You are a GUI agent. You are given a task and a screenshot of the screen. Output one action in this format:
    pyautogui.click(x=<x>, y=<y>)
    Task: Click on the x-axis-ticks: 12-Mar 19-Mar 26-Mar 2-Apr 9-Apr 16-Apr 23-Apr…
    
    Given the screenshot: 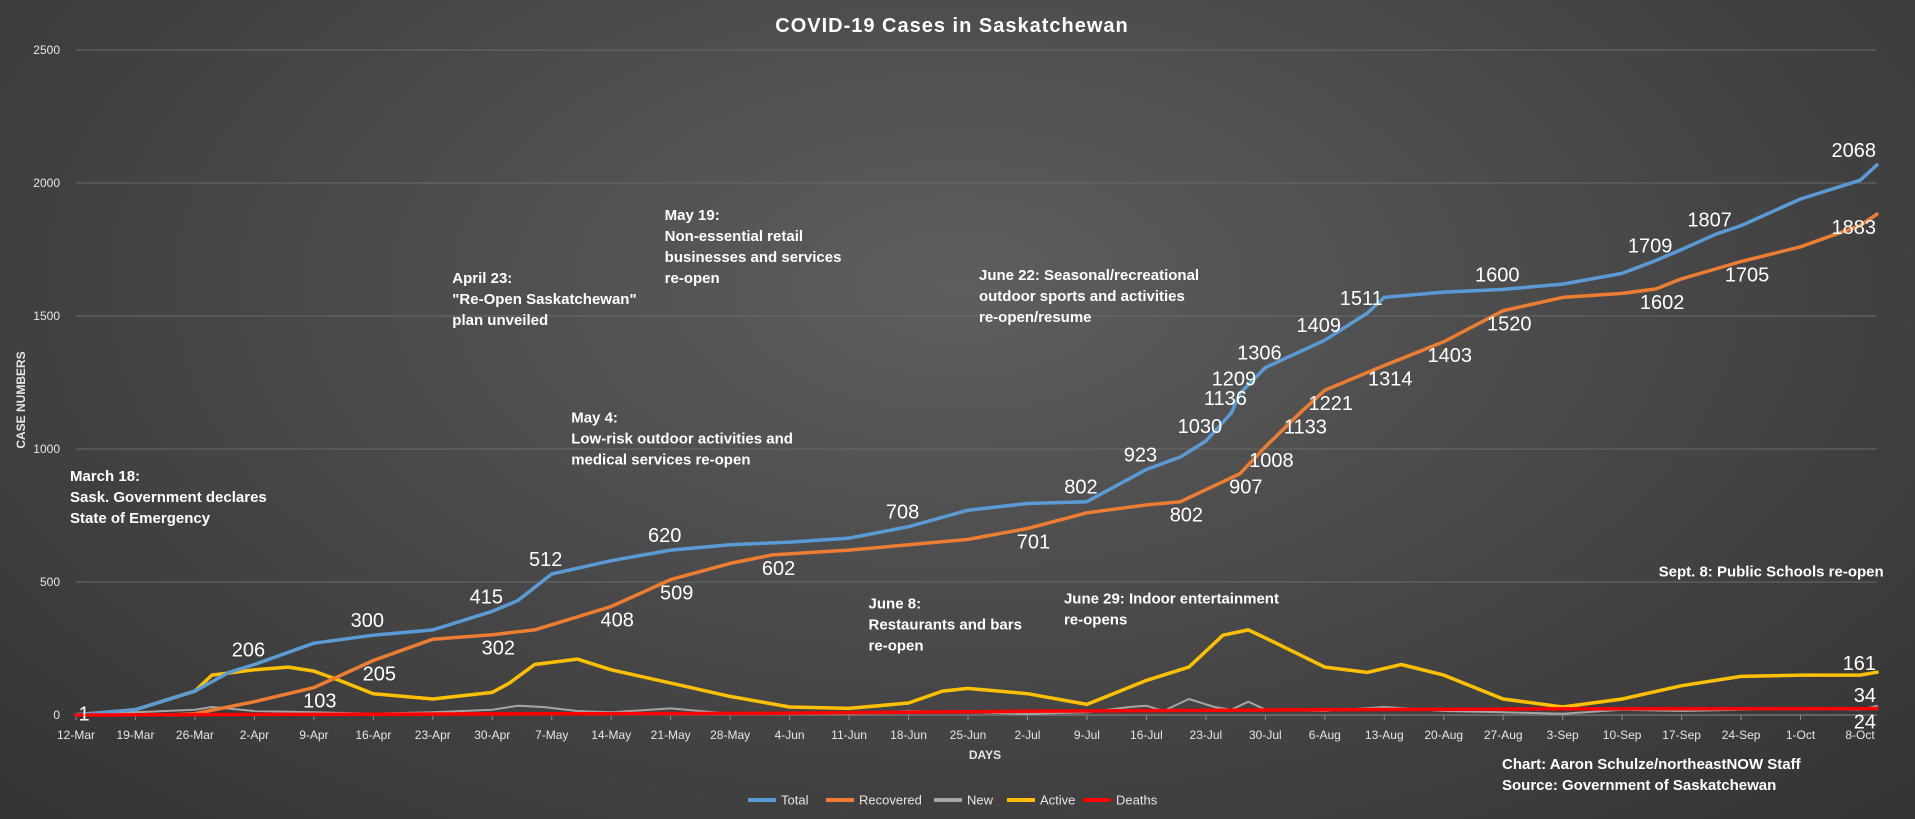 What is the action you would take?
    pyautogui.click(x=966, y=728)
    